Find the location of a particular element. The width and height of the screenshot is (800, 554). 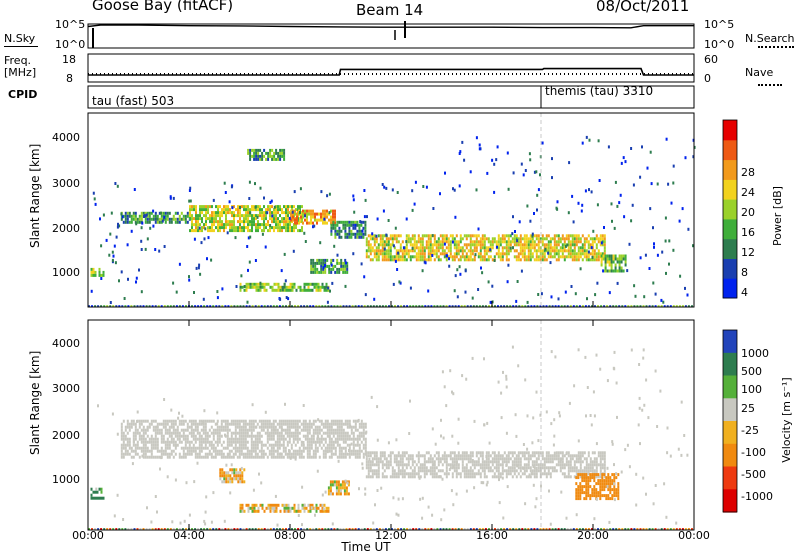

power-cbar-tick: 4 is located at coordinates (744, 292).